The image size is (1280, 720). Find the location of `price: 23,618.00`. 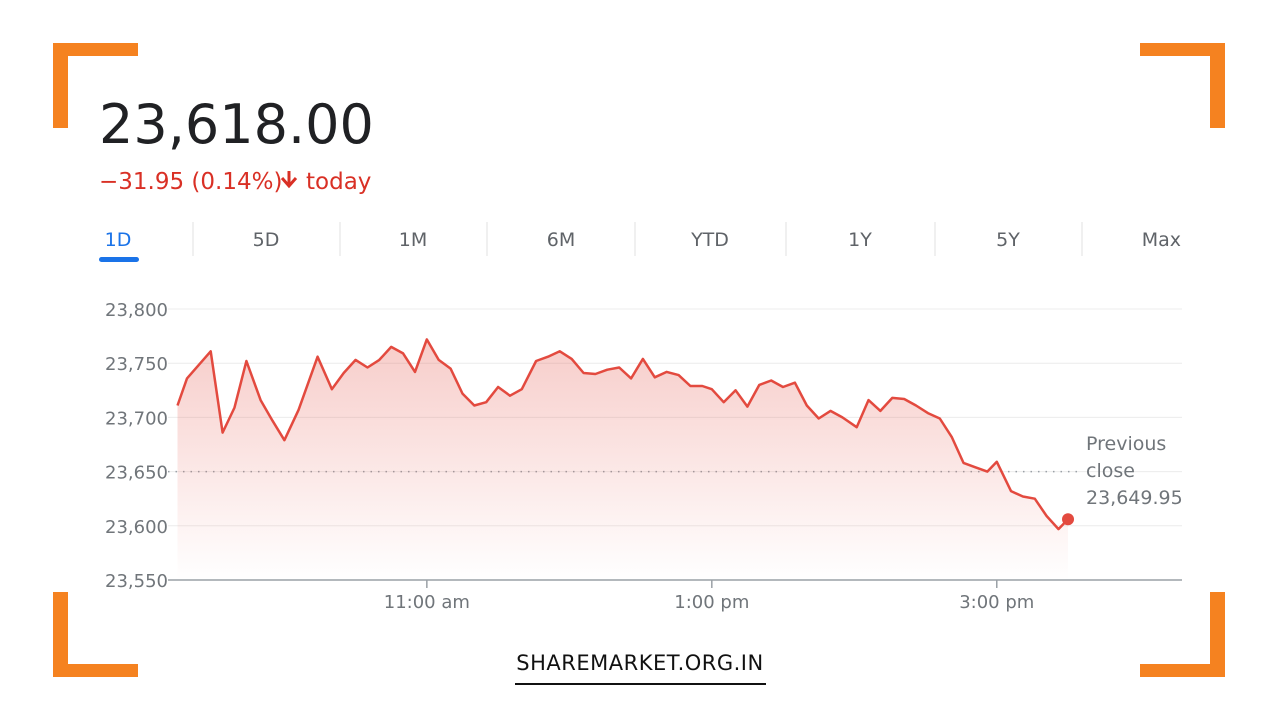

price: 23,618.00 is located at coordinates (236, 124).